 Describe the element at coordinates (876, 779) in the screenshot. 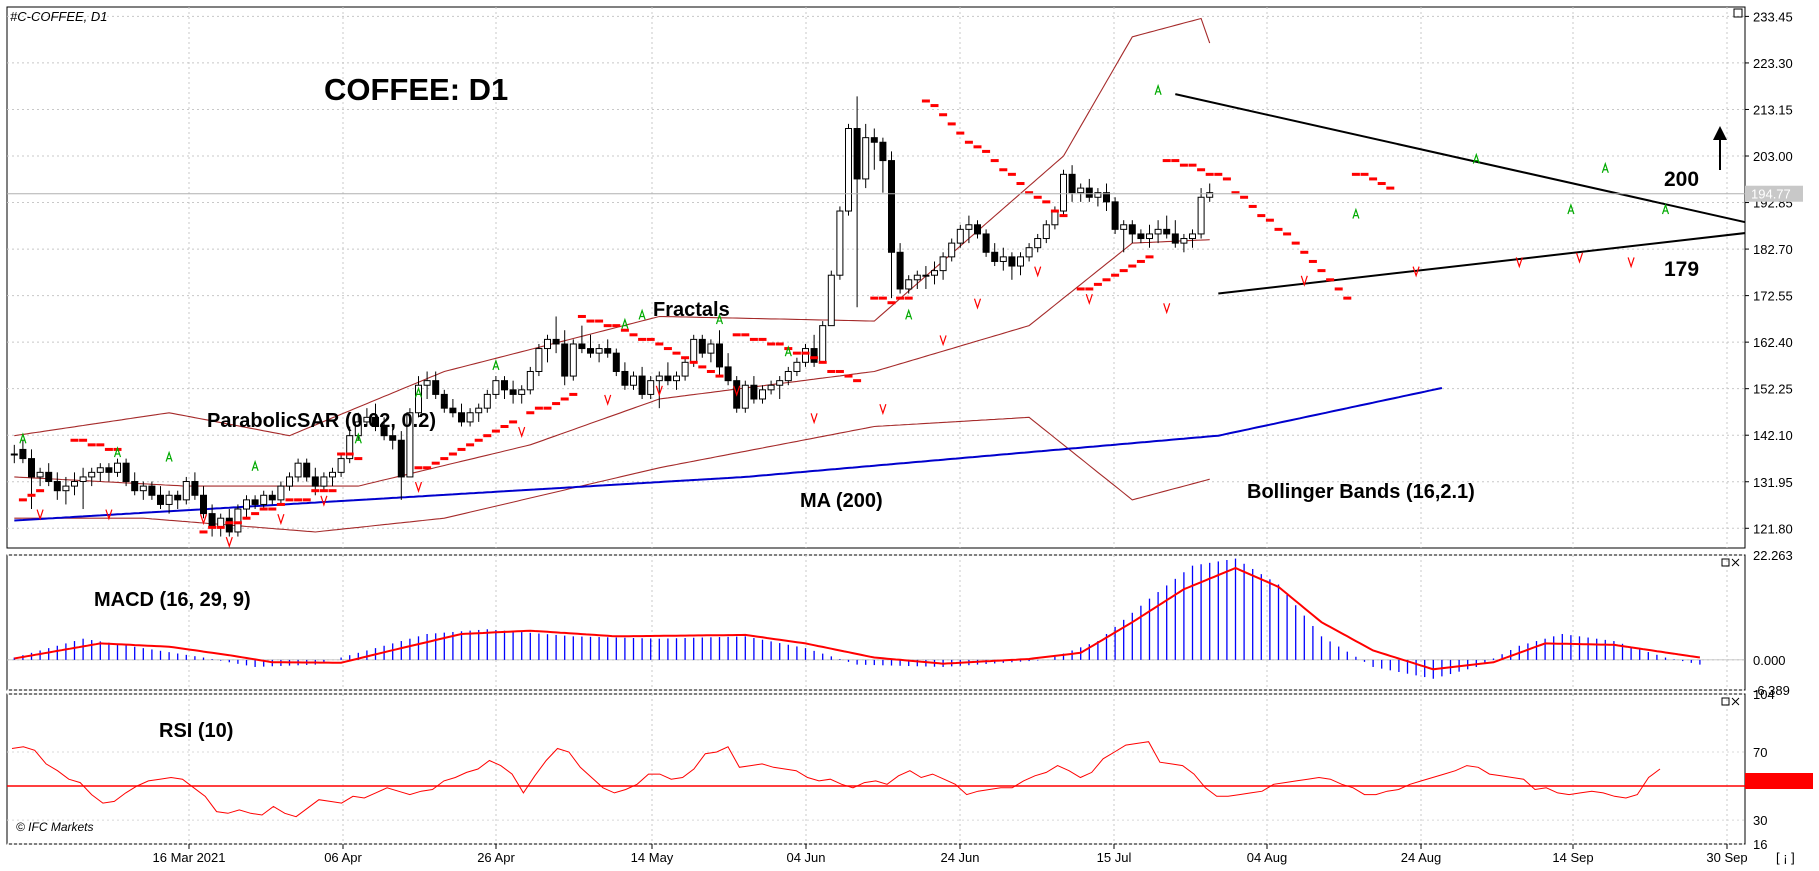

I see `rsi-indicator` at that location.